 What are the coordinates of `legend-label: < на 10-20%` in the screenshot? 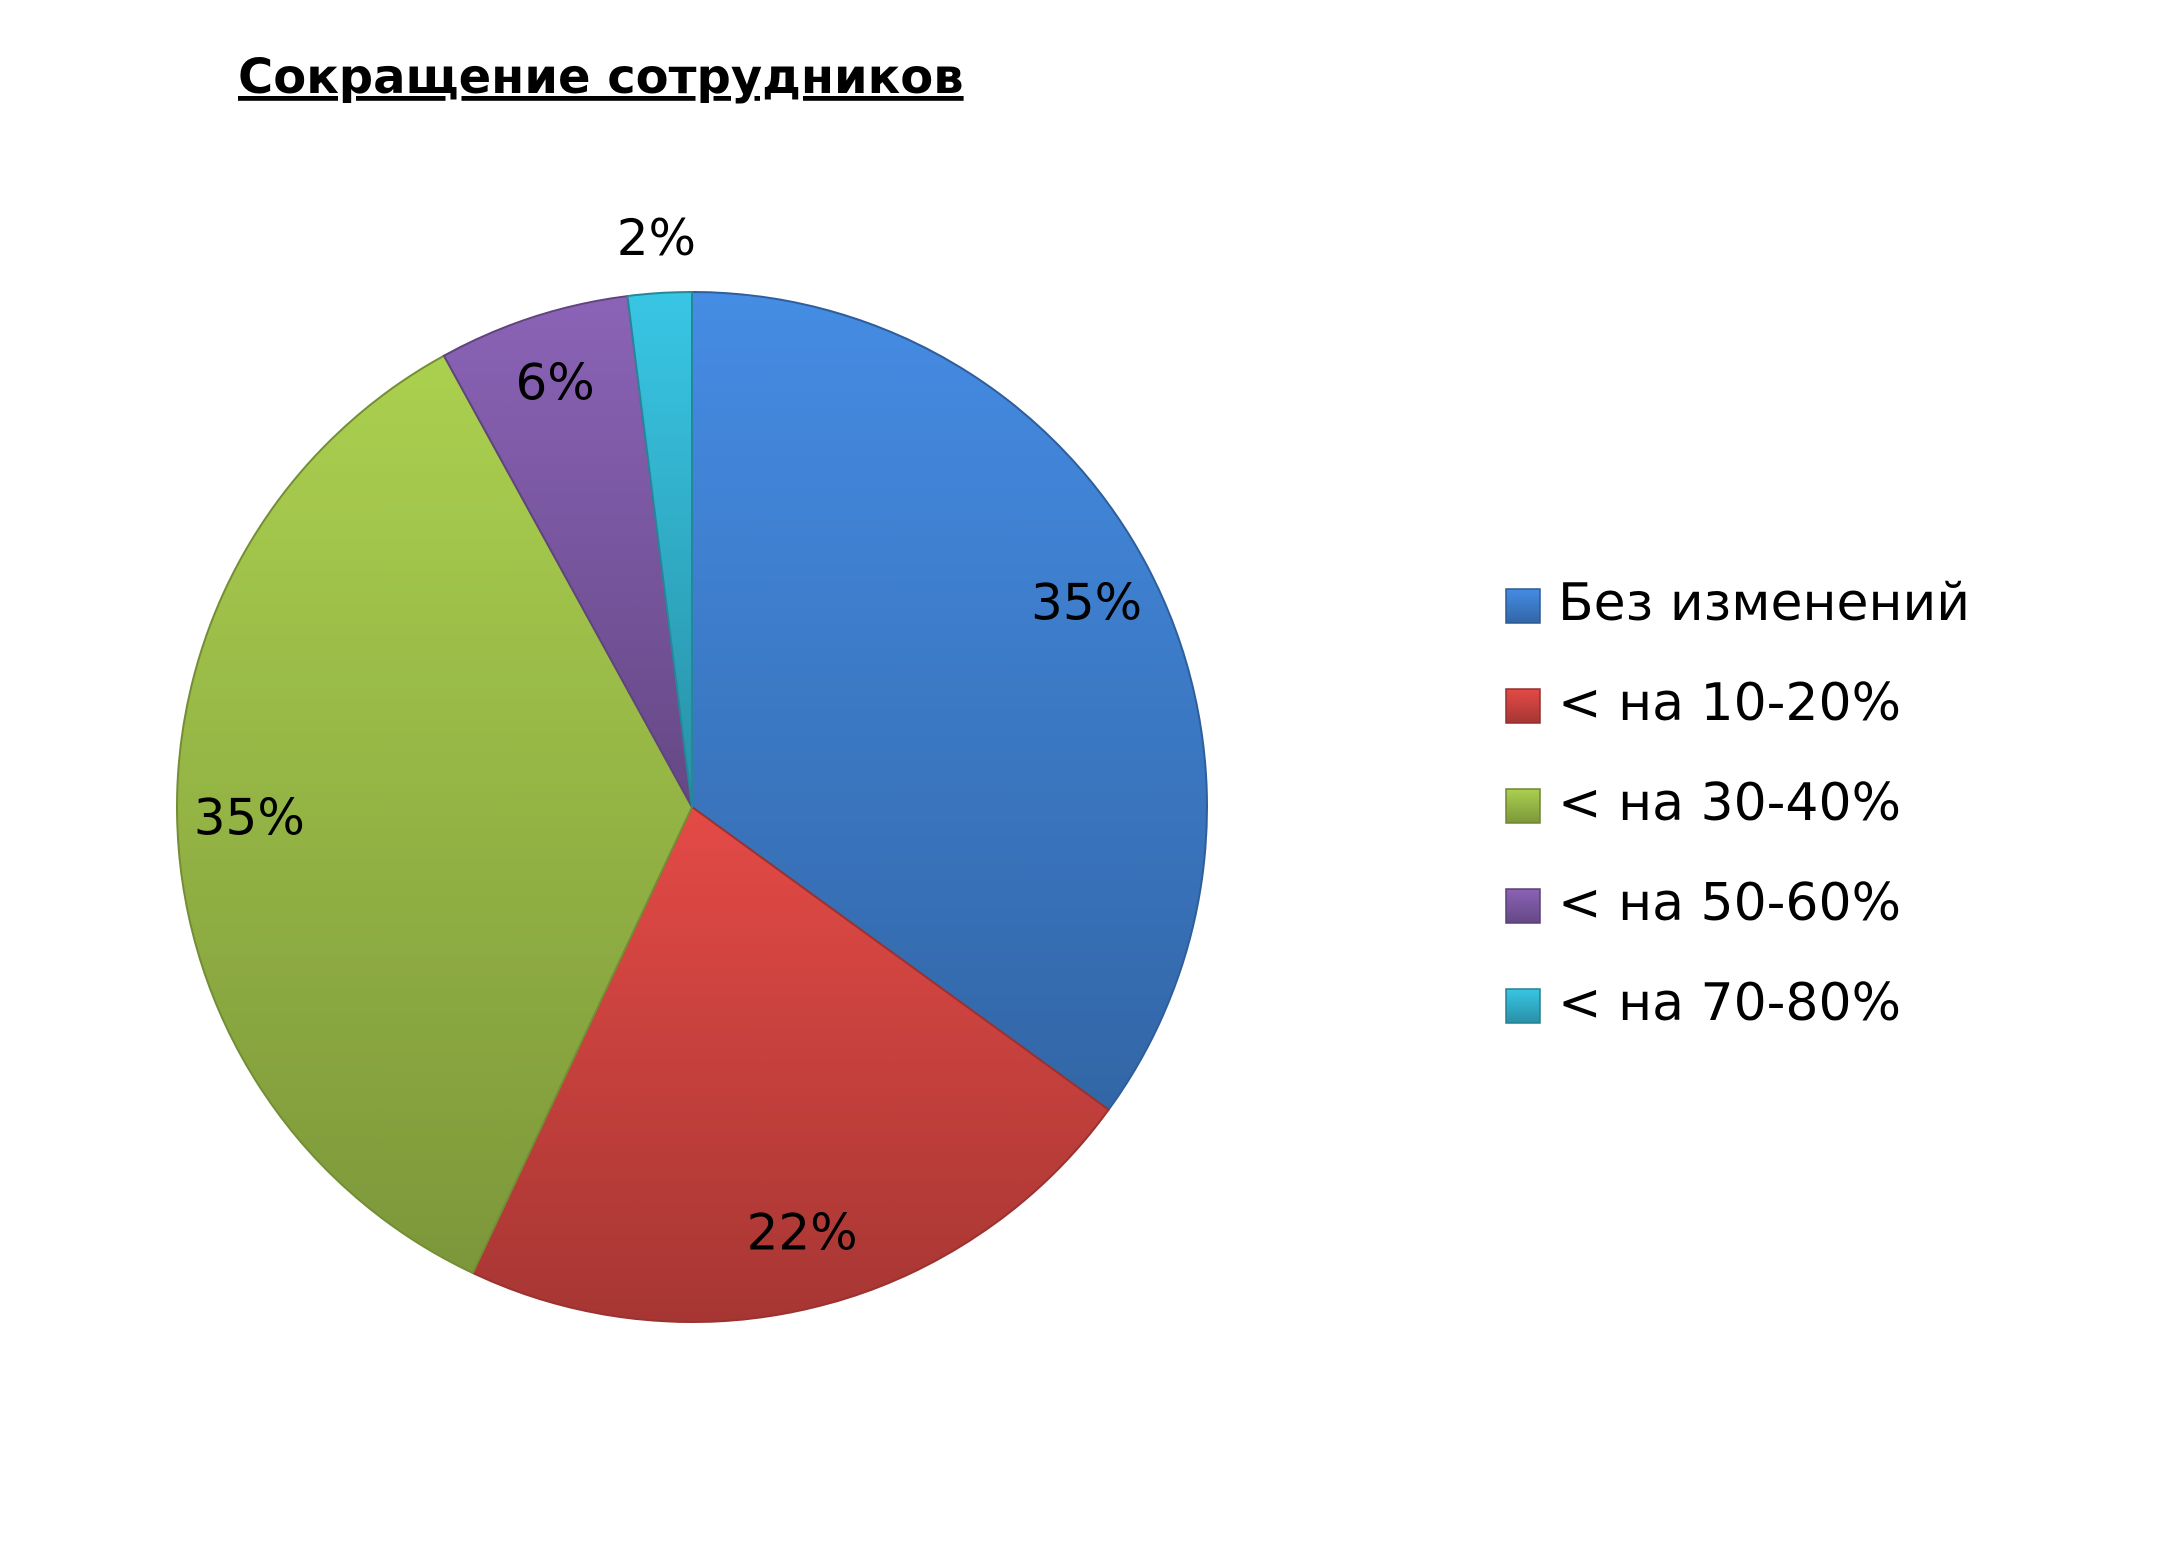 It's located at (1729, 703).